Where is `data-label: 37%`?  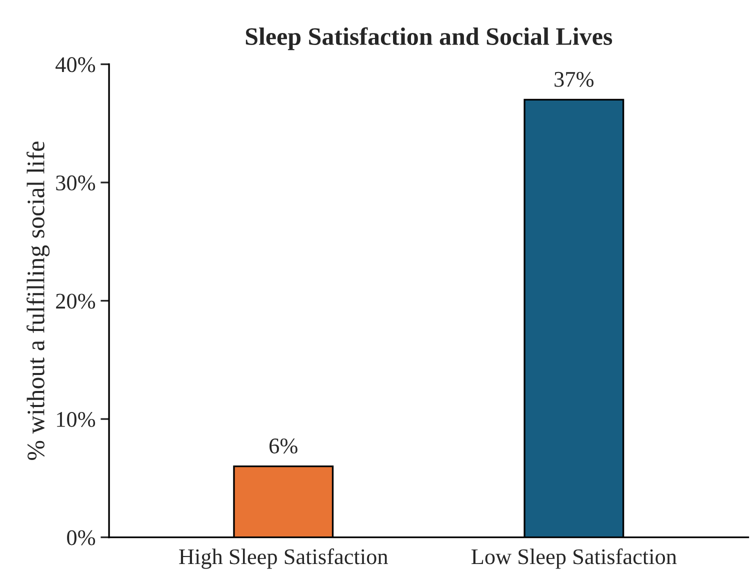 data-label: 37% is located at coordinates (574, 79).